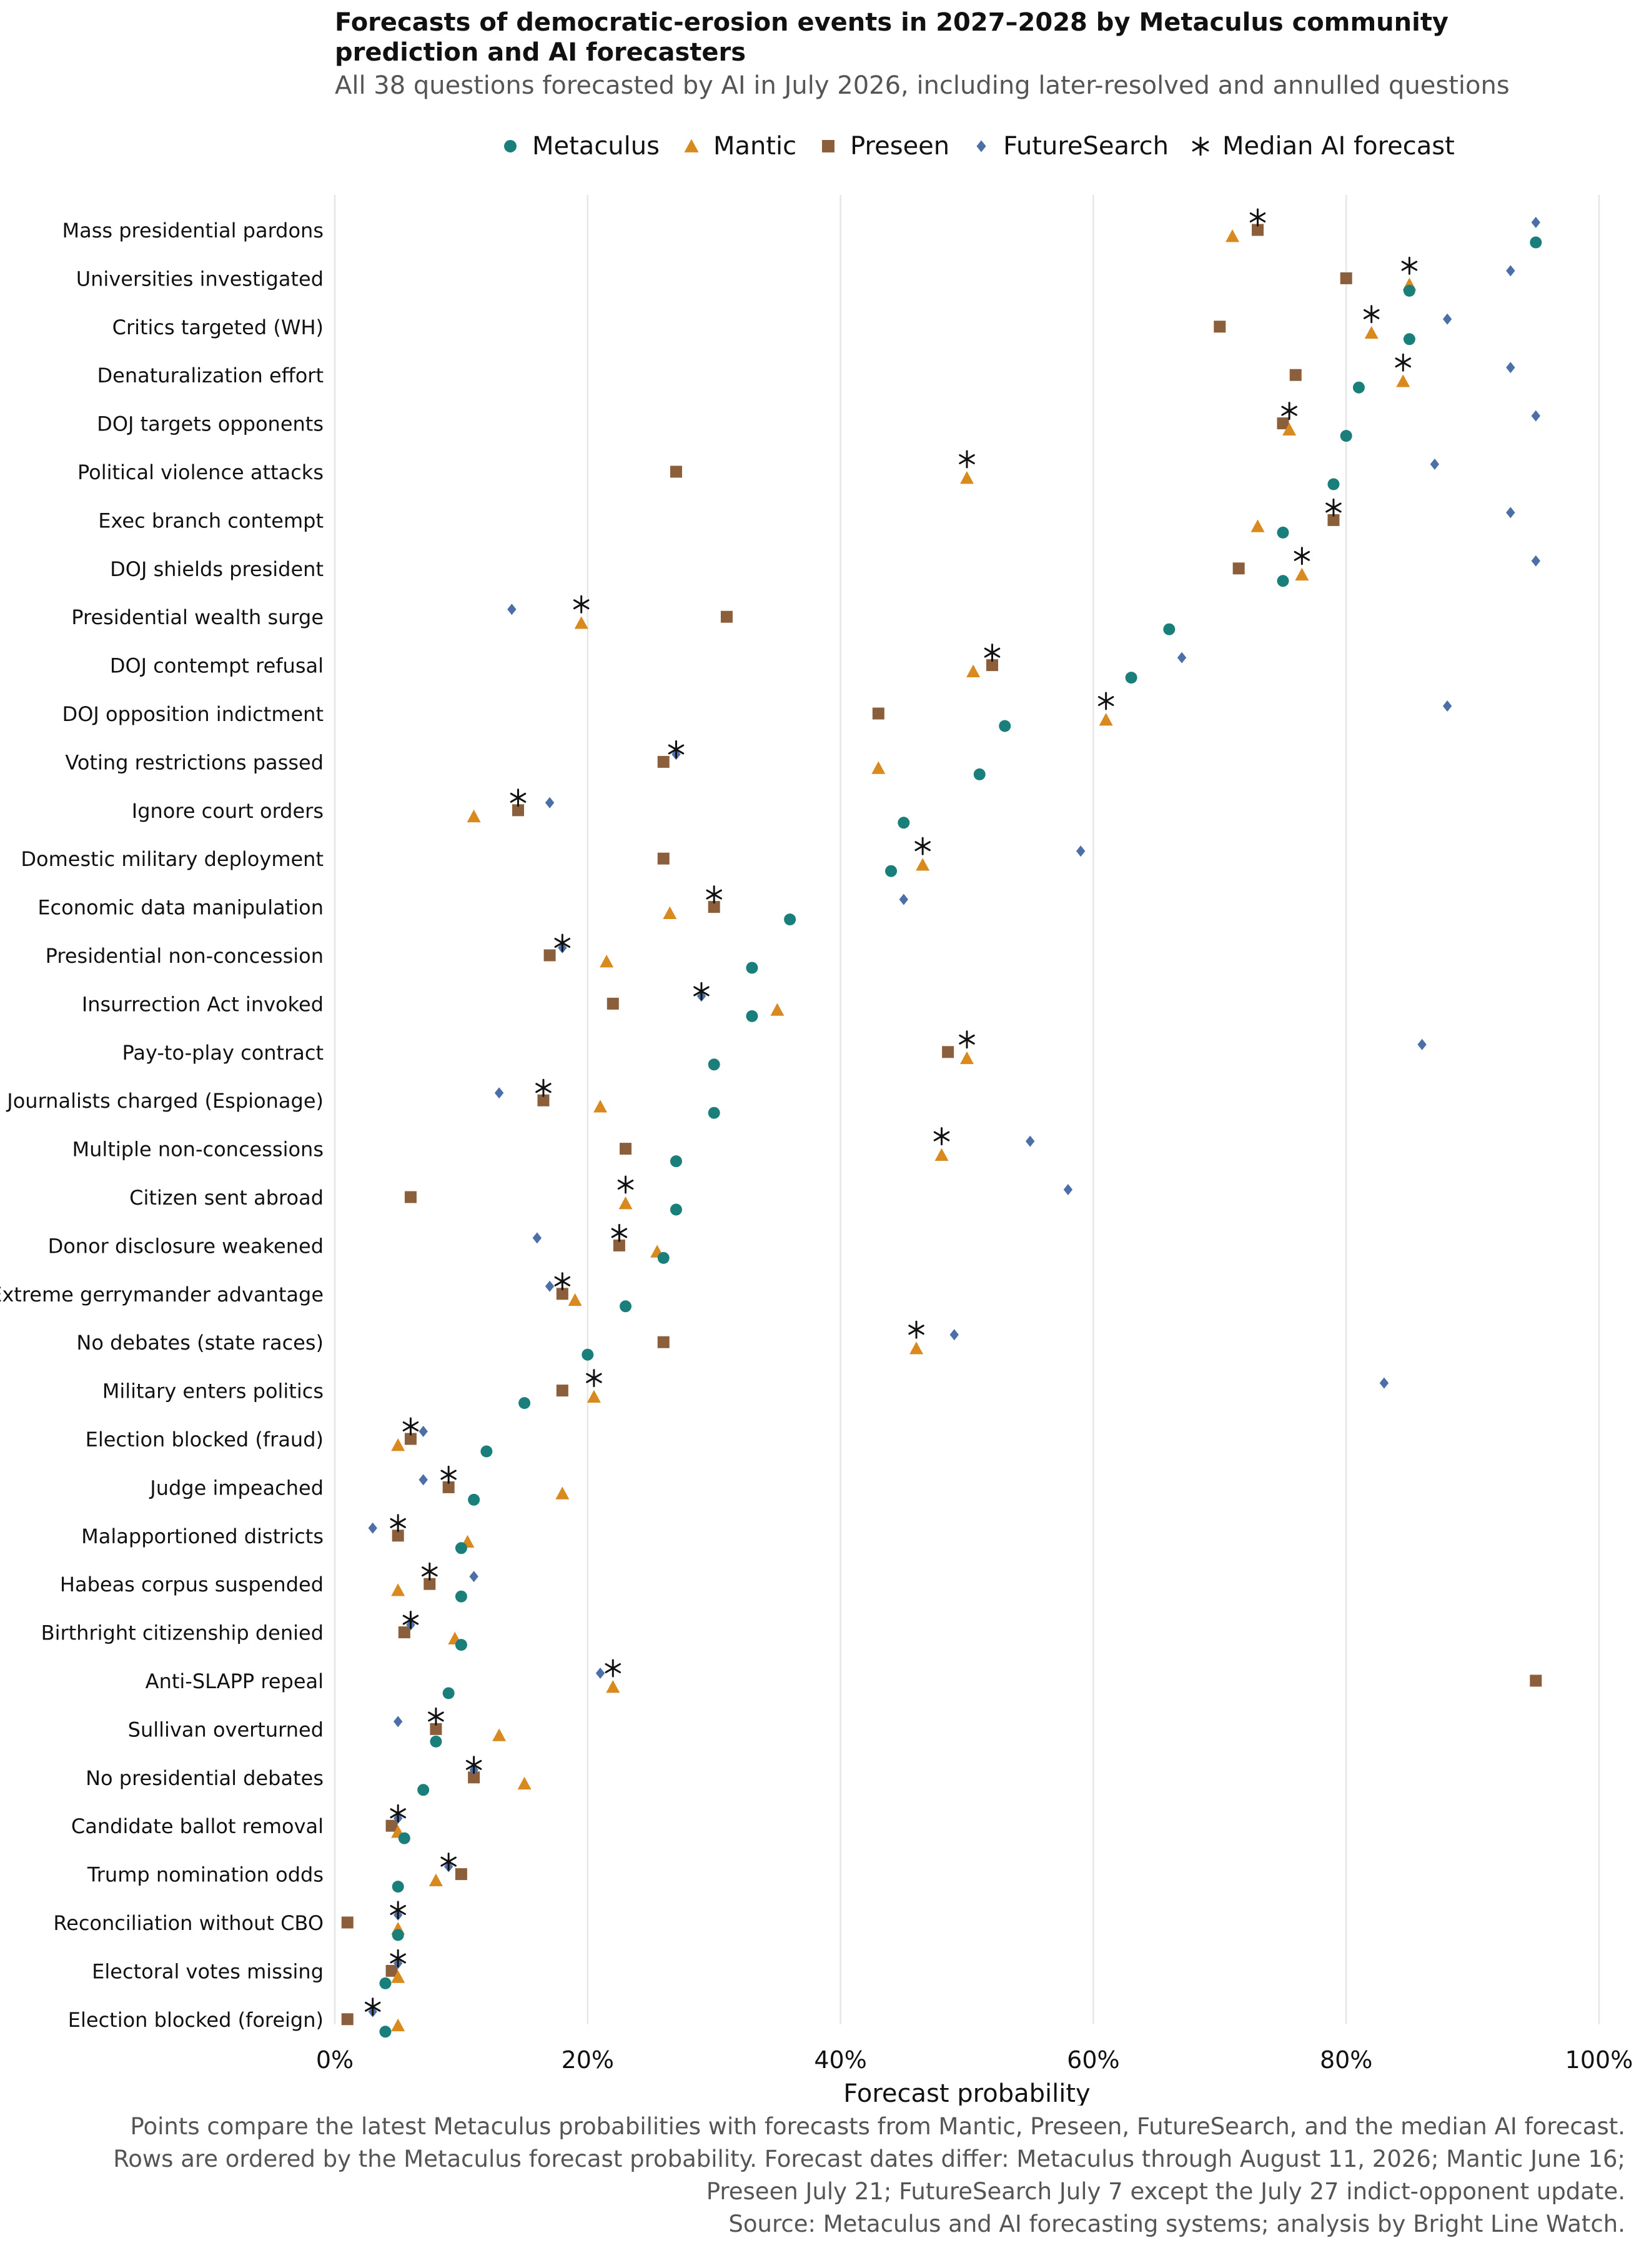  I want to click on legend-marker-mantic, so click(691, 145).